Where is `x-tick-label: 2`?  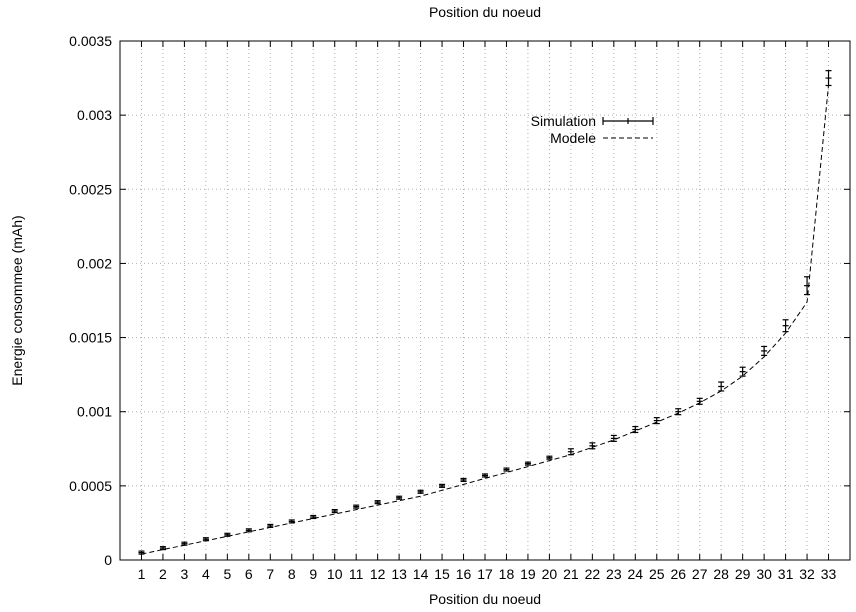 x-tick-label: 2 is located at coordinates (163, 574).